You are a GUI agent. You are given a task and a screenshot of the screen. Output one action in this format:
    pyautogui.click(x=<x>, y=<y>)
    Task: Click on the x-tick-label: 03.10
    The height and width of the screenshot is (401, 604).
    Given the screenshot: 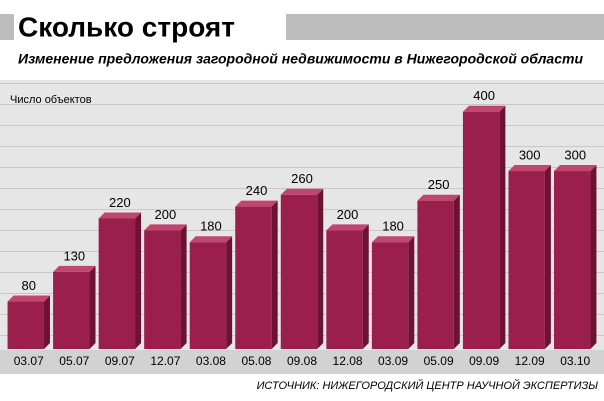 What is the action you would take?
    pyautogui.click(x=575, y=361)
    